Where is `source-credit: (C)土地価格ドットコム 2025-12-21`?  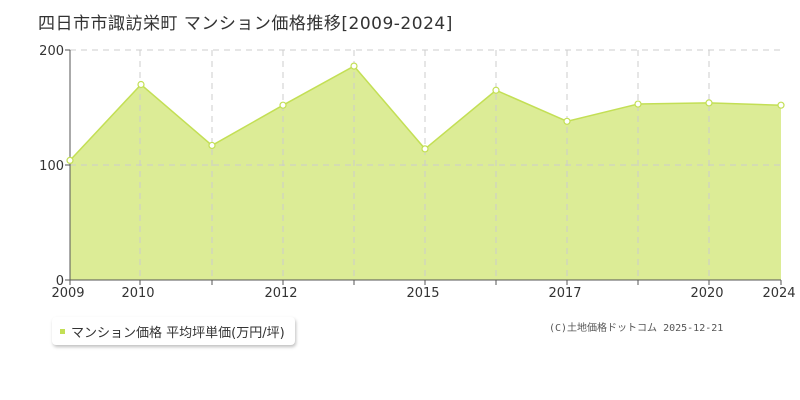
source-credit: (C)土地価格ドットコム 2025-12-21 is located at coordinates (636, 328).